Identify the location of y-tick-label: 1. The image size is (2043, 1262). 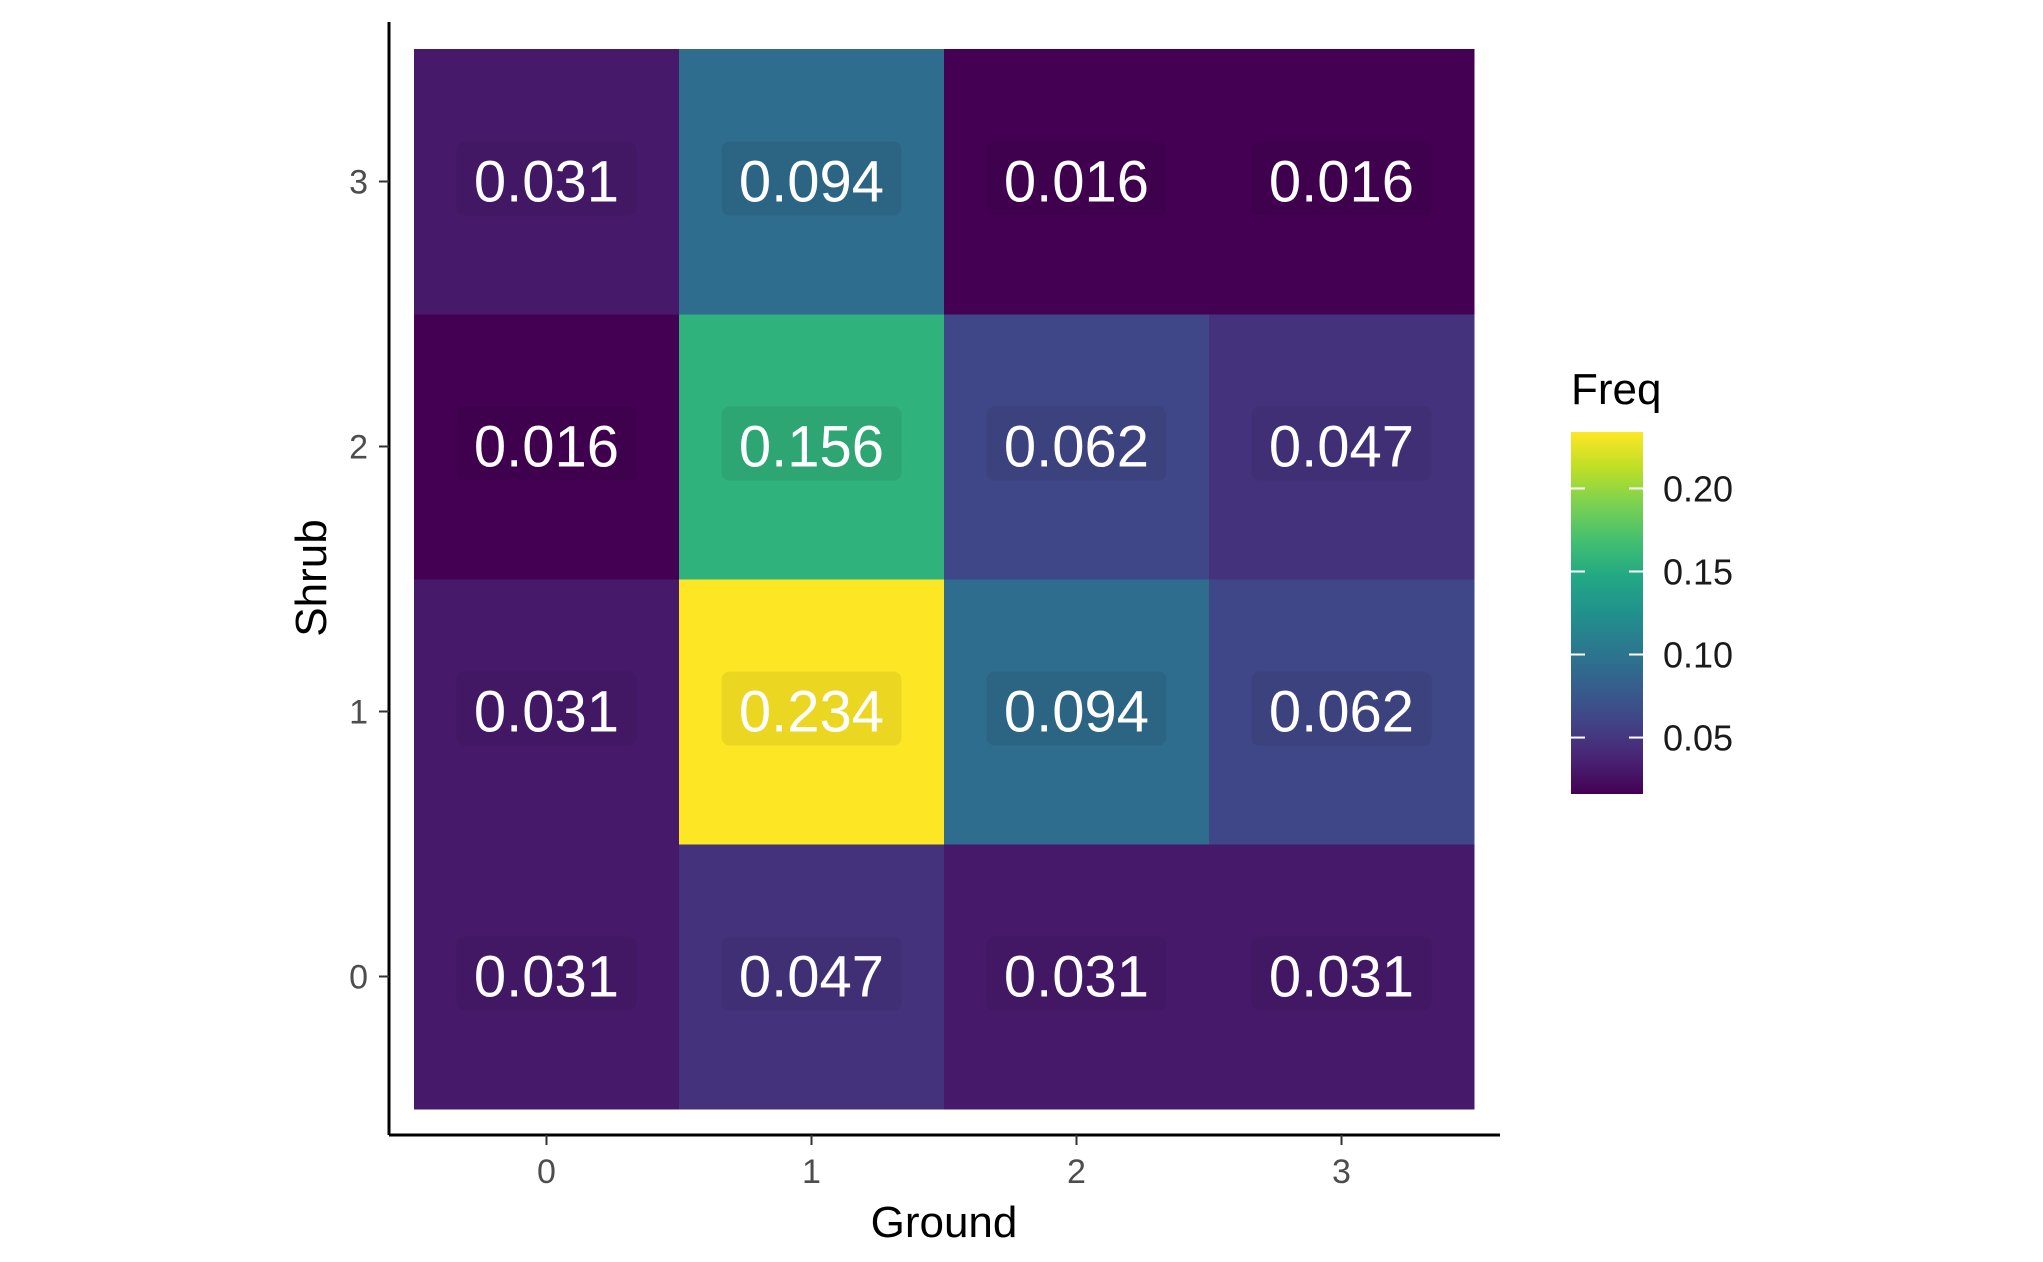
(358, 713).